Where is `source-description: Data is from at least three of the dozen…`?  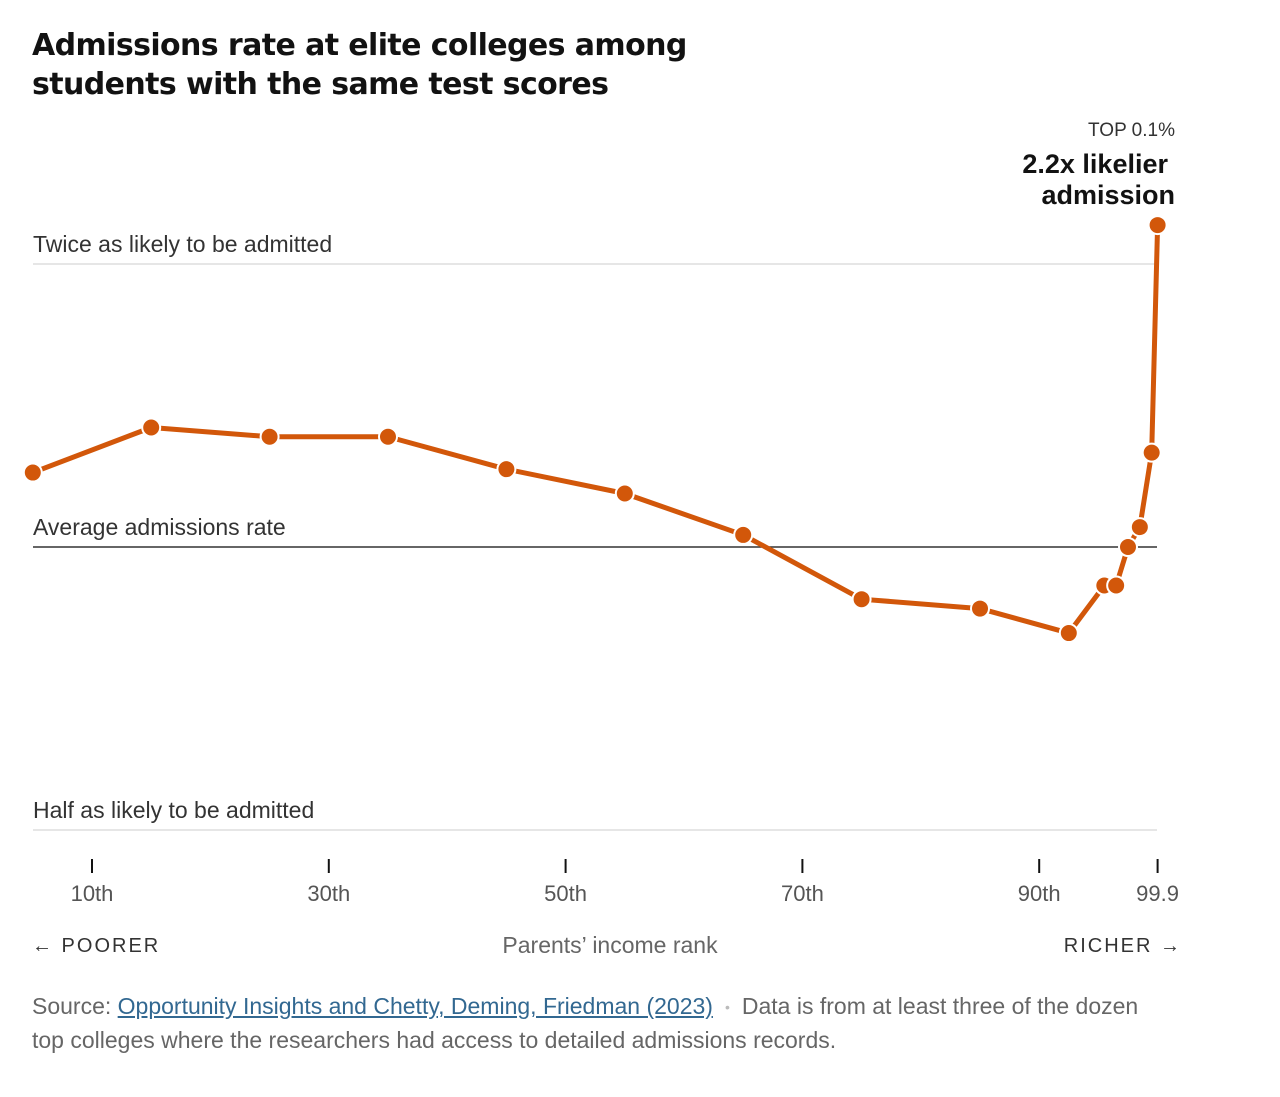 source-description: Data is from at least three of the dozen… is located at coordinates (585, 1023).